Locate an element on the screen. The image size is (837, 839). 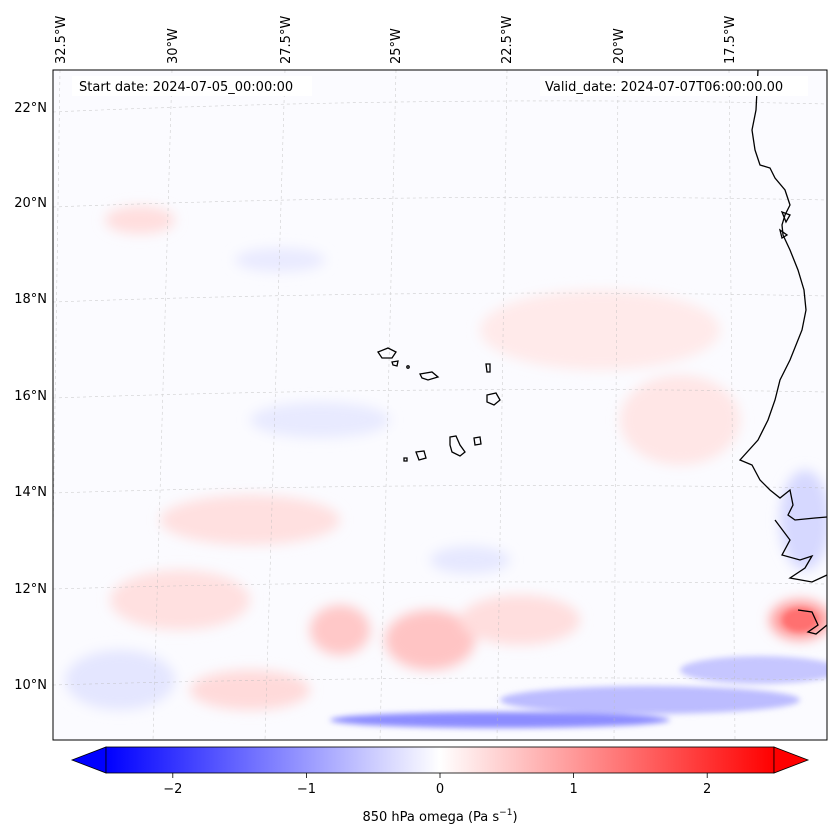
latitude-labels: 22°N 20°N 18°N 16°N 14°N 12°N 10°N is located at coordinates (30, 397).